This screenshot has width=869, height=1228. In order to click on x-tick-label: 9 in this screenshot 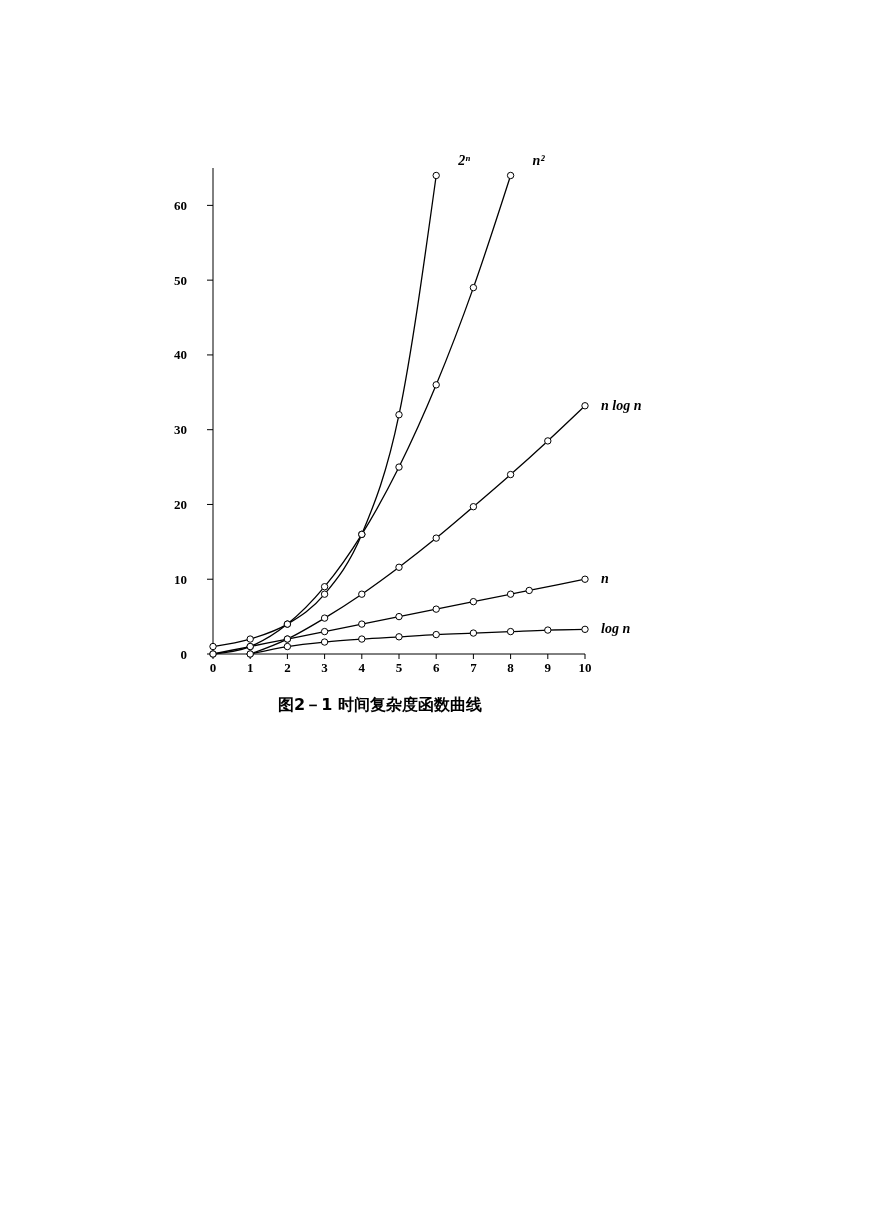, I will do `click(548, 667)`.